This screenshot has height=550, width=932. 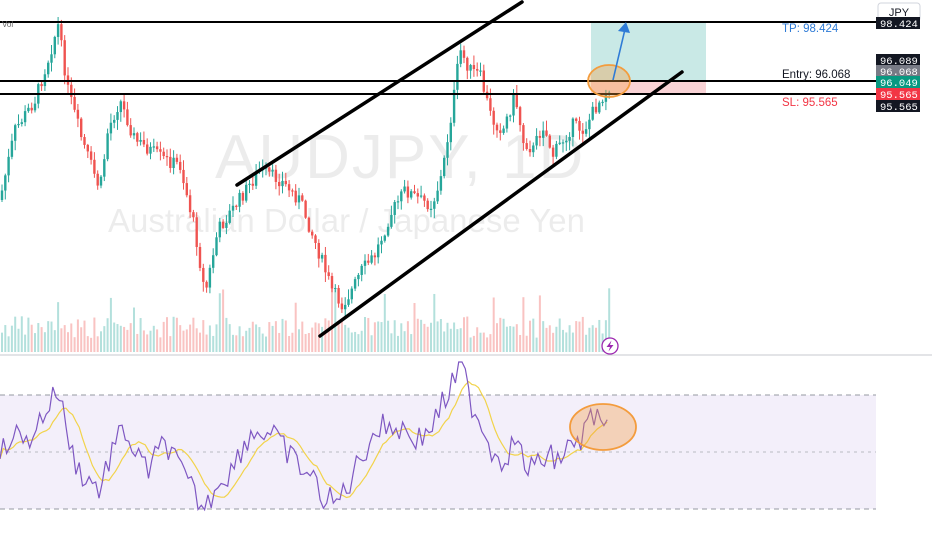 I want to click on rsi-moving-average, so click(x=304, y=439).